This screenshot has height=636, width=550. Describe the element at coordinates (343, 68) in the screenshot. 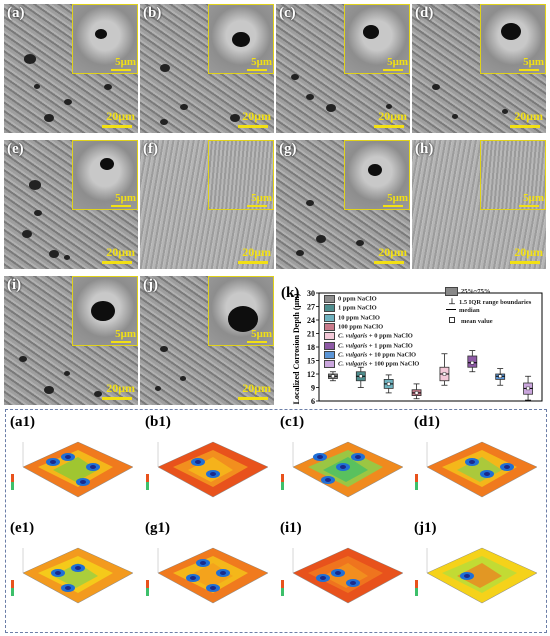

I see `sem-panel: (c) 5μm 20μm` at that location.